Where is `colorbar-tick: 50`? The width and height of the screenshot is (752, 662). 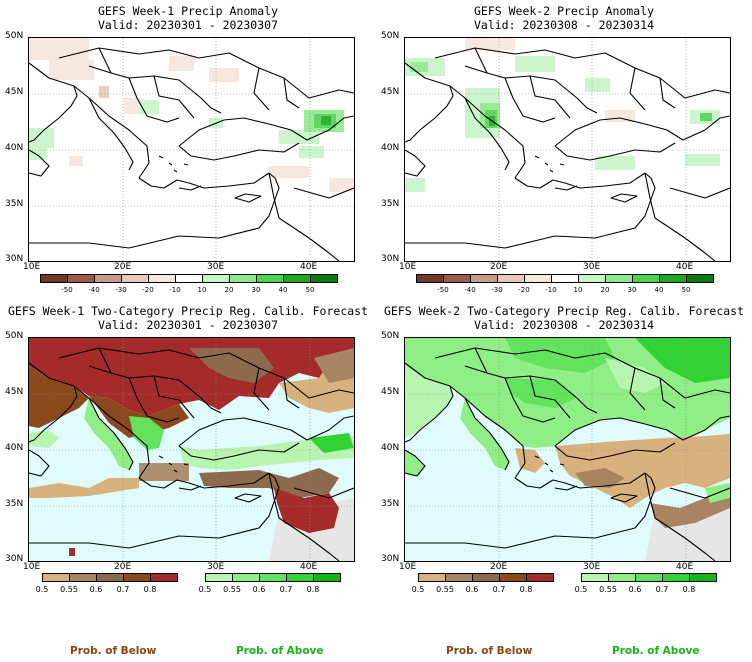
colorbar-tick: 50 is located at coordinates (686, 290).